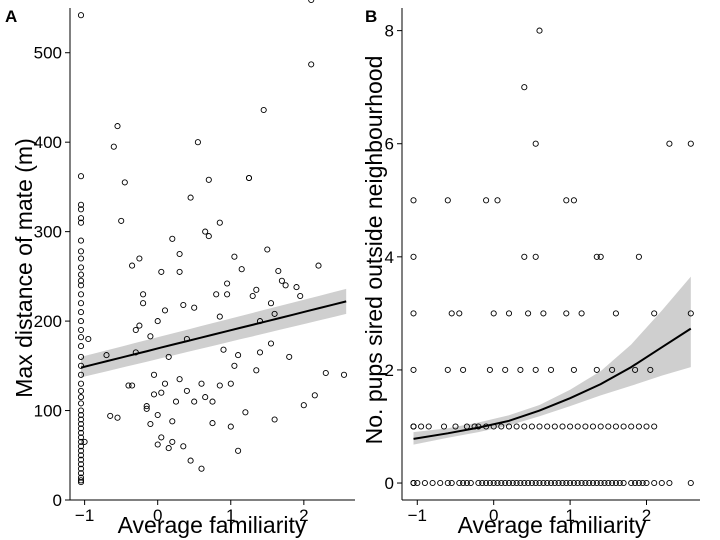  I want to click on panel-b-y-tick-label: 8, so click(389, 31).